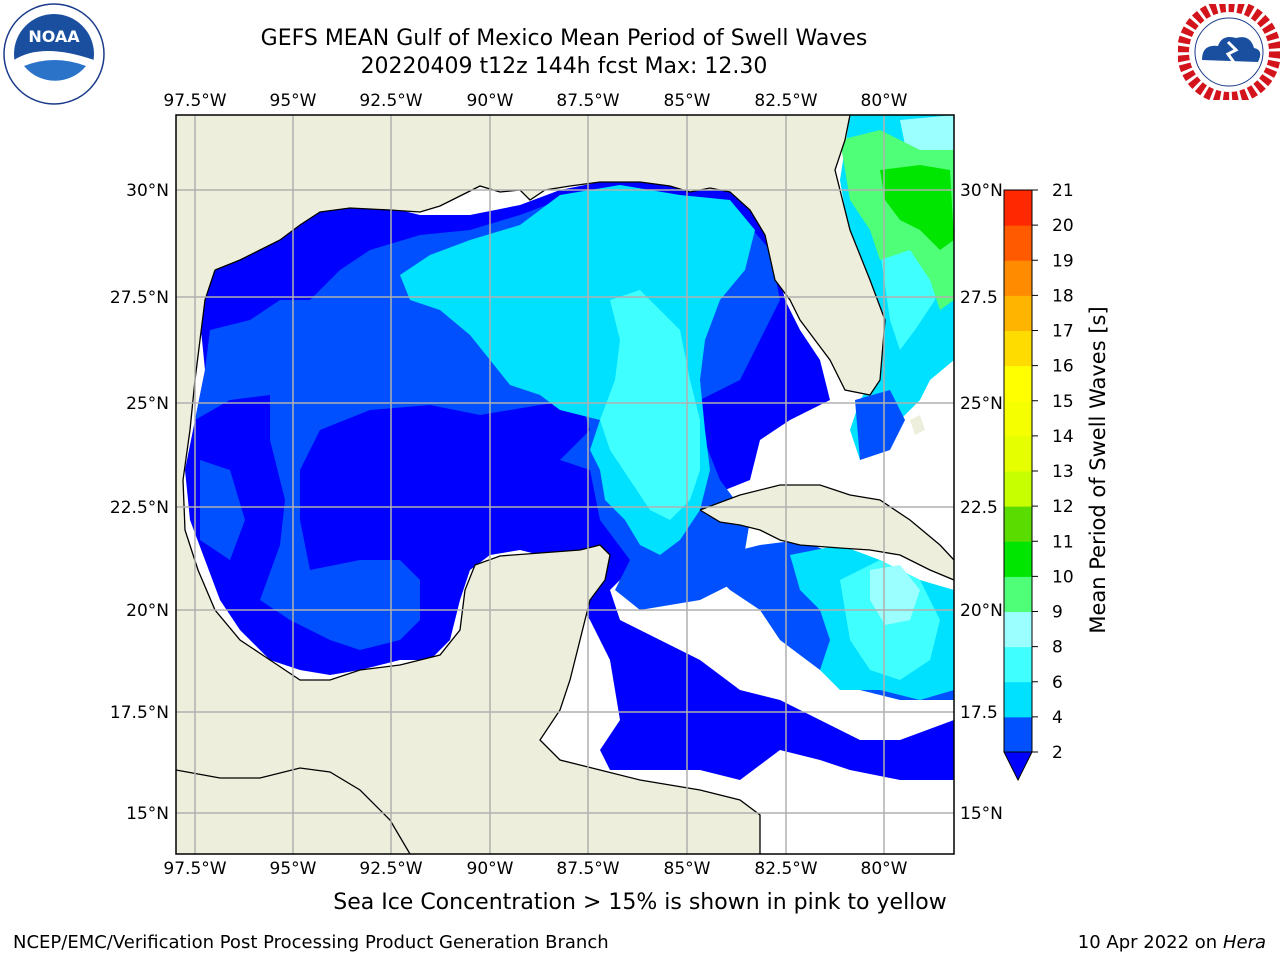  What do you see at coordinates (1018, 766) in the screenshot?
I see `colorbar-extend-arrow` at bounding box center [1018, 766].